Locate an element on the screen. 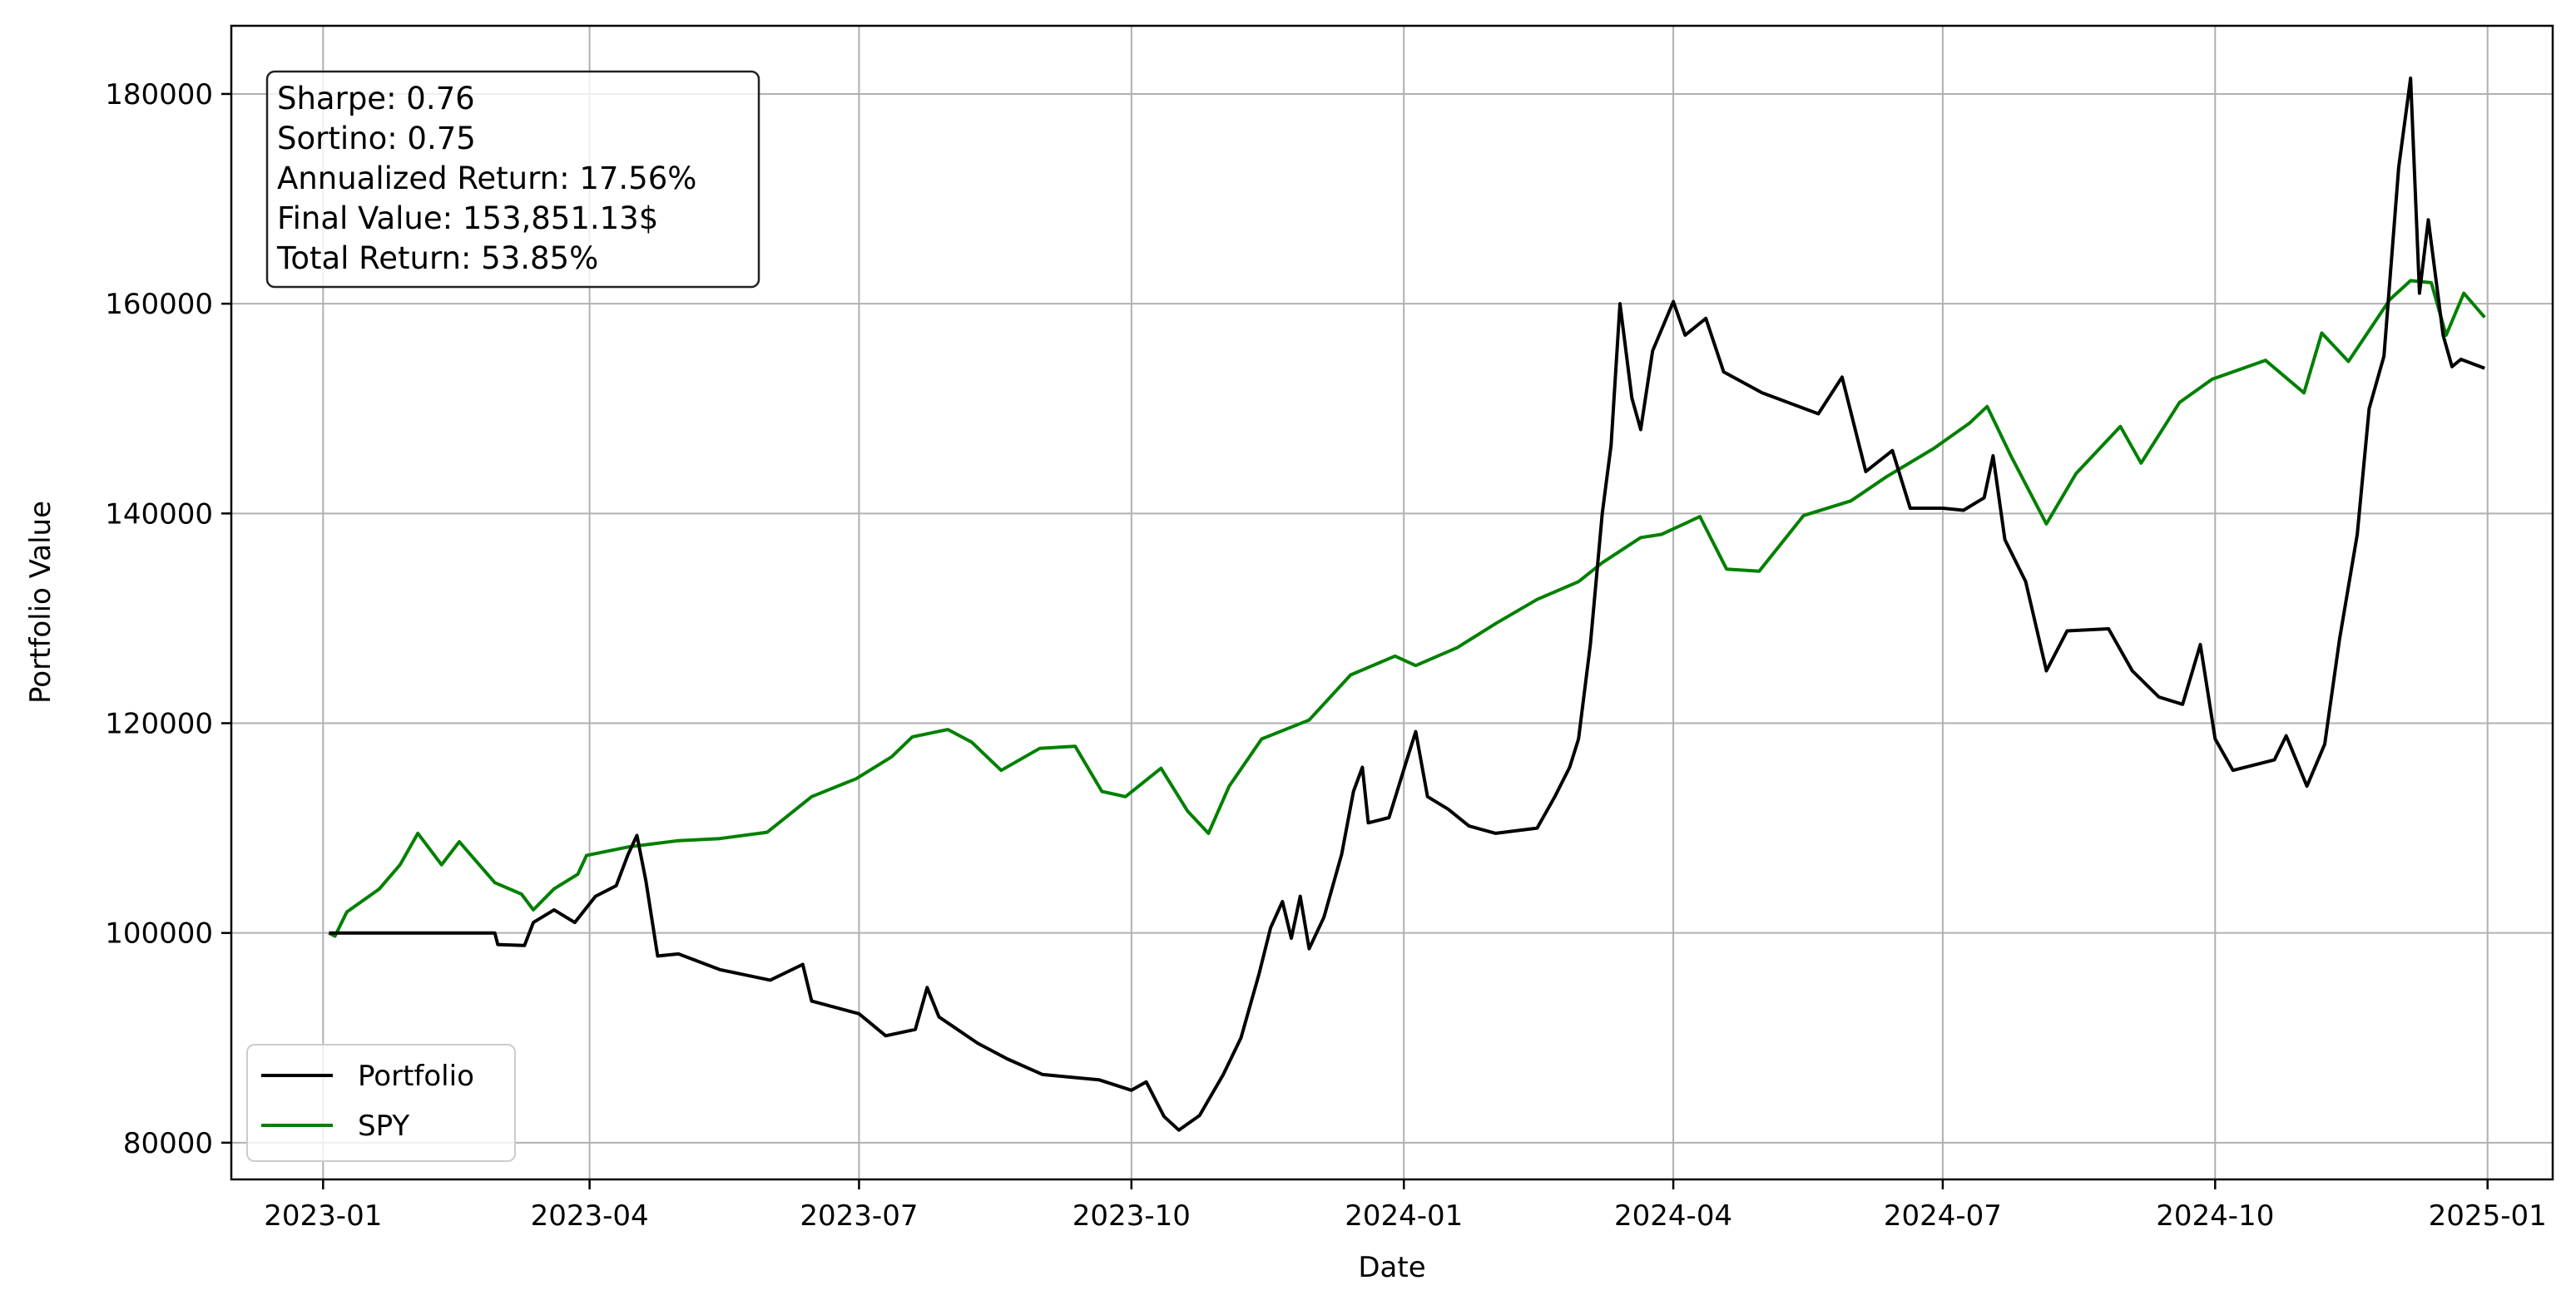  y-tick-label: 160000 is located at coordinates (159, 304).